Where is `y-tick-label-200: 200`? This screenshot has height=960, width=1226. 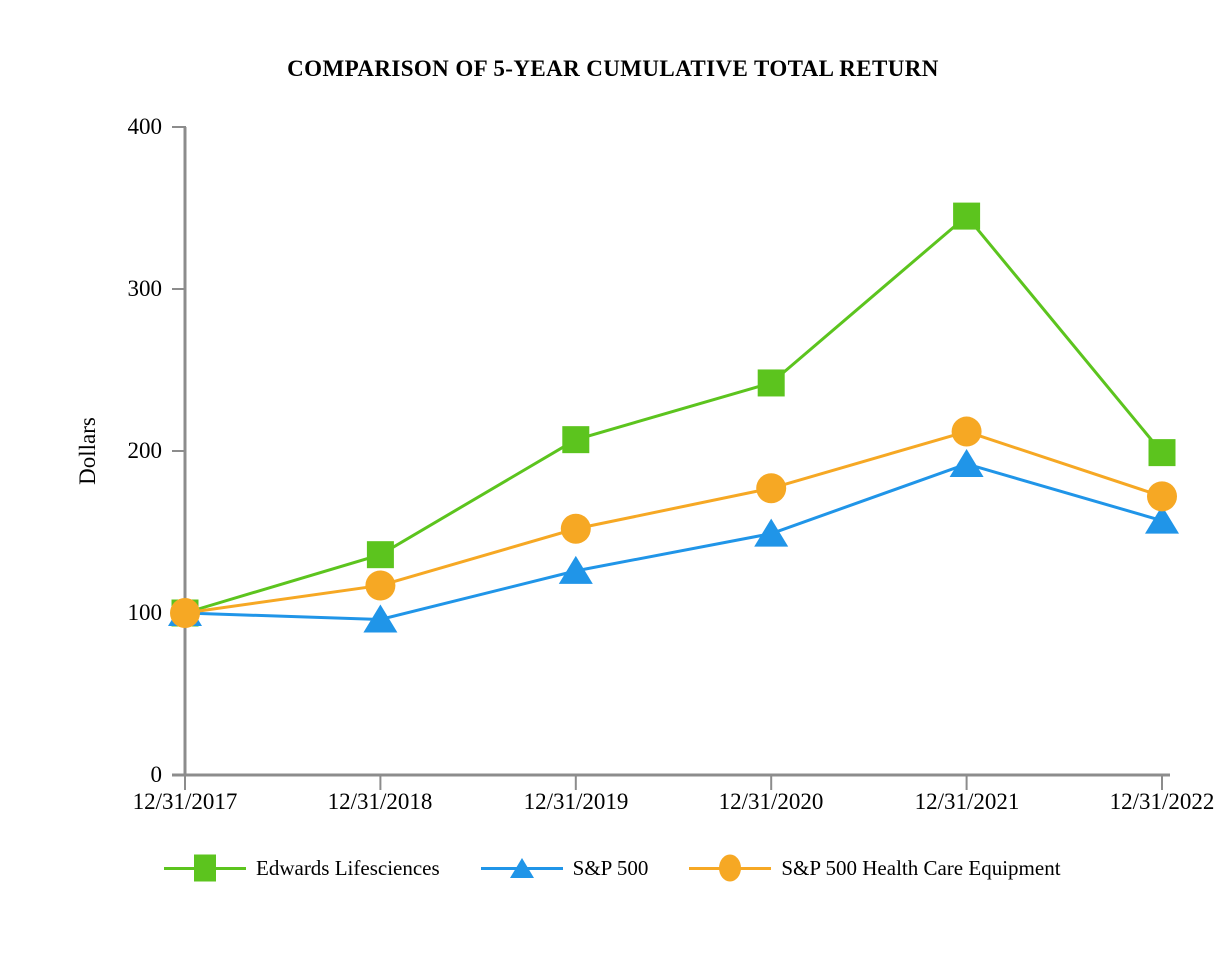
y-tick-label-200: 200 is located at coordinates (145, 450).